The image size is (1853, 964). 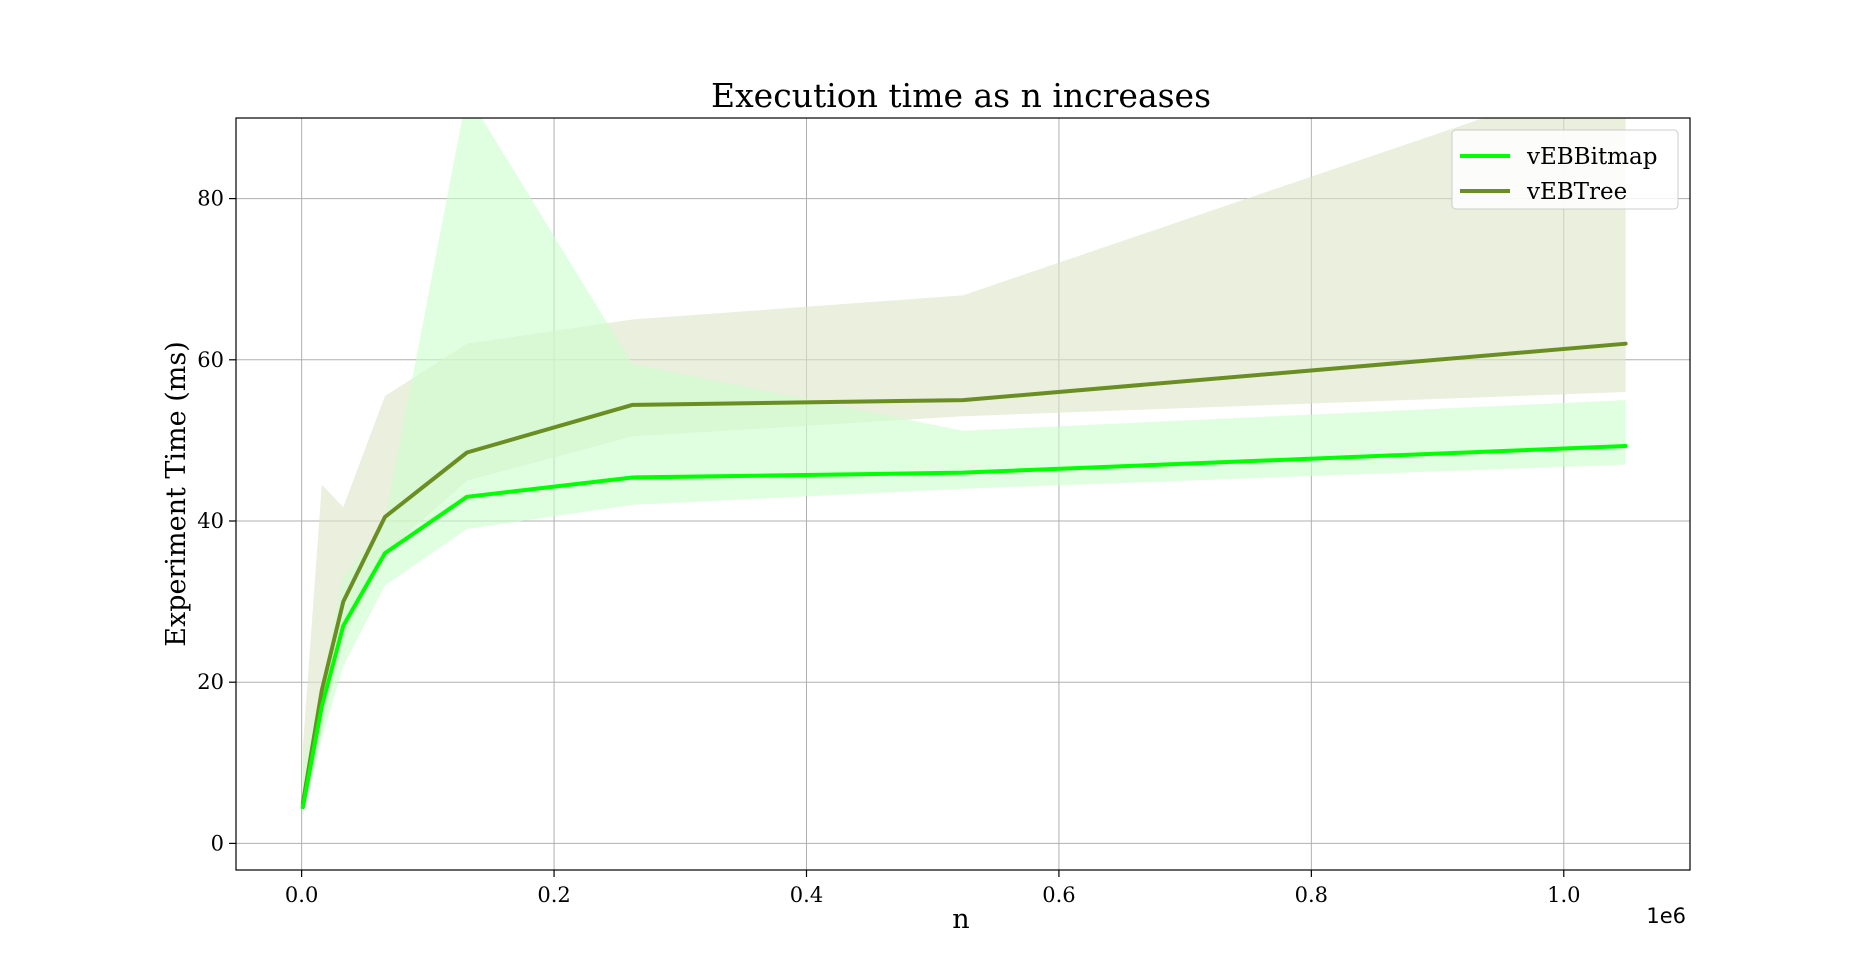 What do you see at coordinates (217, 843) in the screenshot?
I see `y-tick-label: 0` at bounding box center [217, 843].